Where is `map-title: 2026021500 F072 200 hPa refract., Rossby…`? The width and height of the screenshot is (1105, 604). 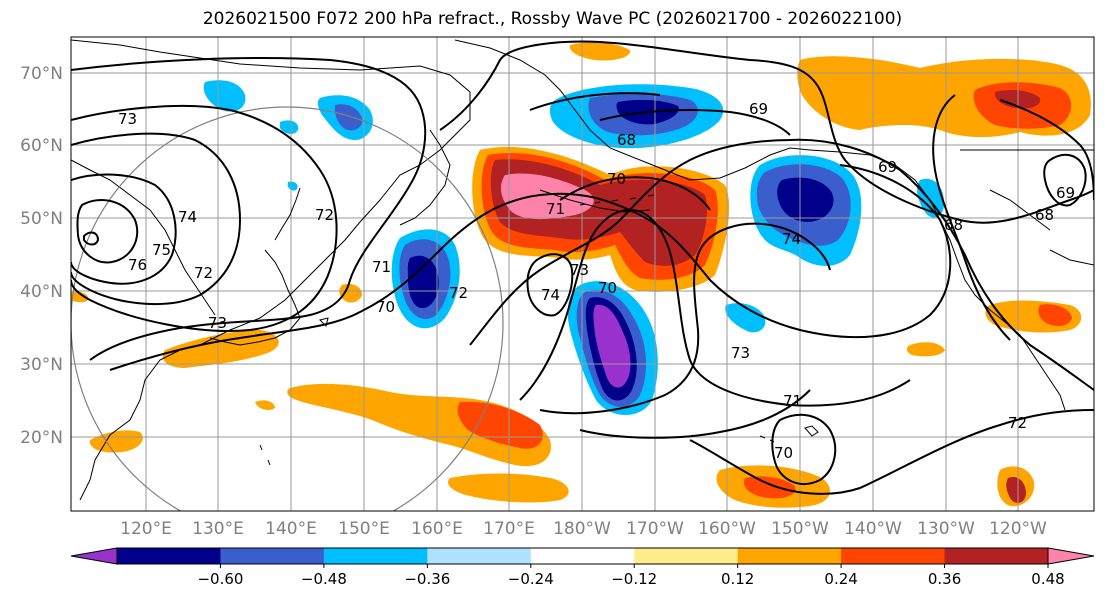
map-title: 2026021500 F072 200 hPa refract., Rossby… is located at coordinates (552, 19).